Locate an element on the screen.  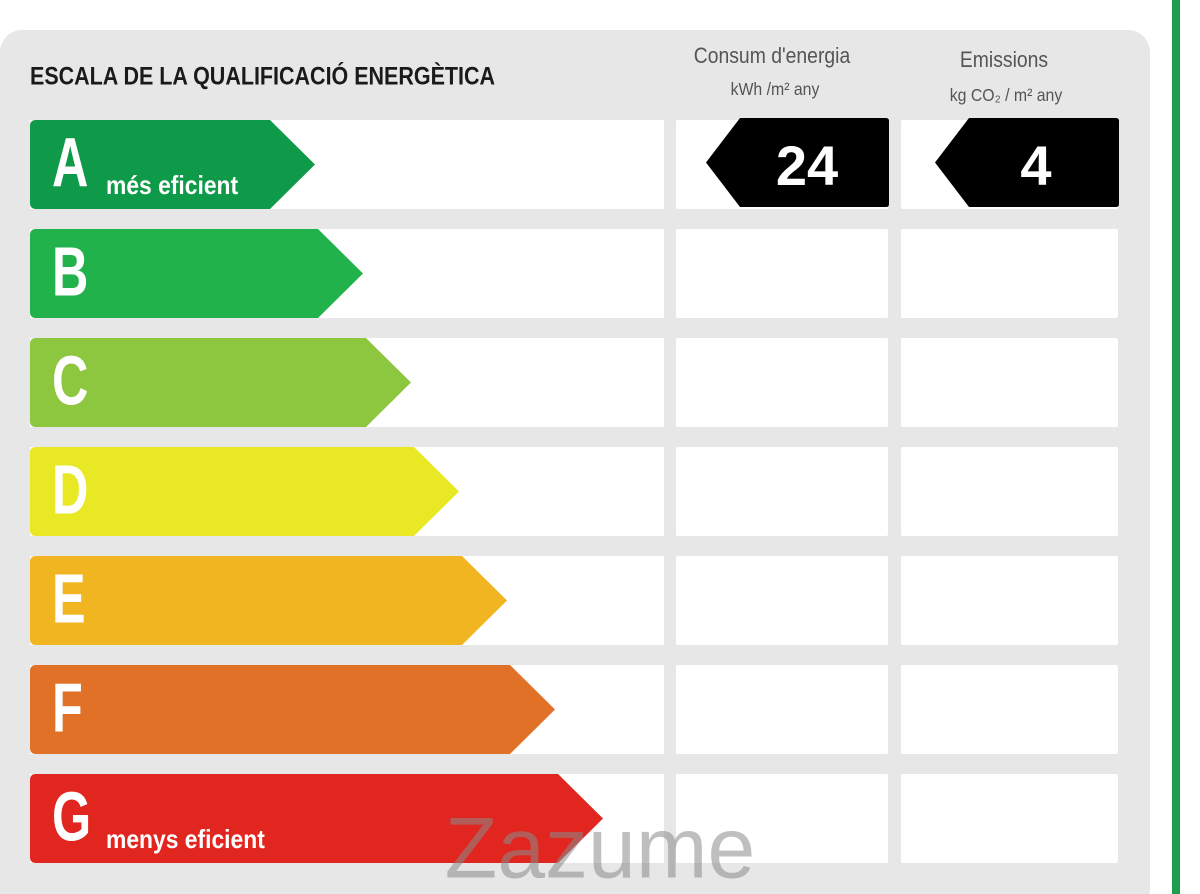
grade-note: més eficient is located at coordinates (172, 186).